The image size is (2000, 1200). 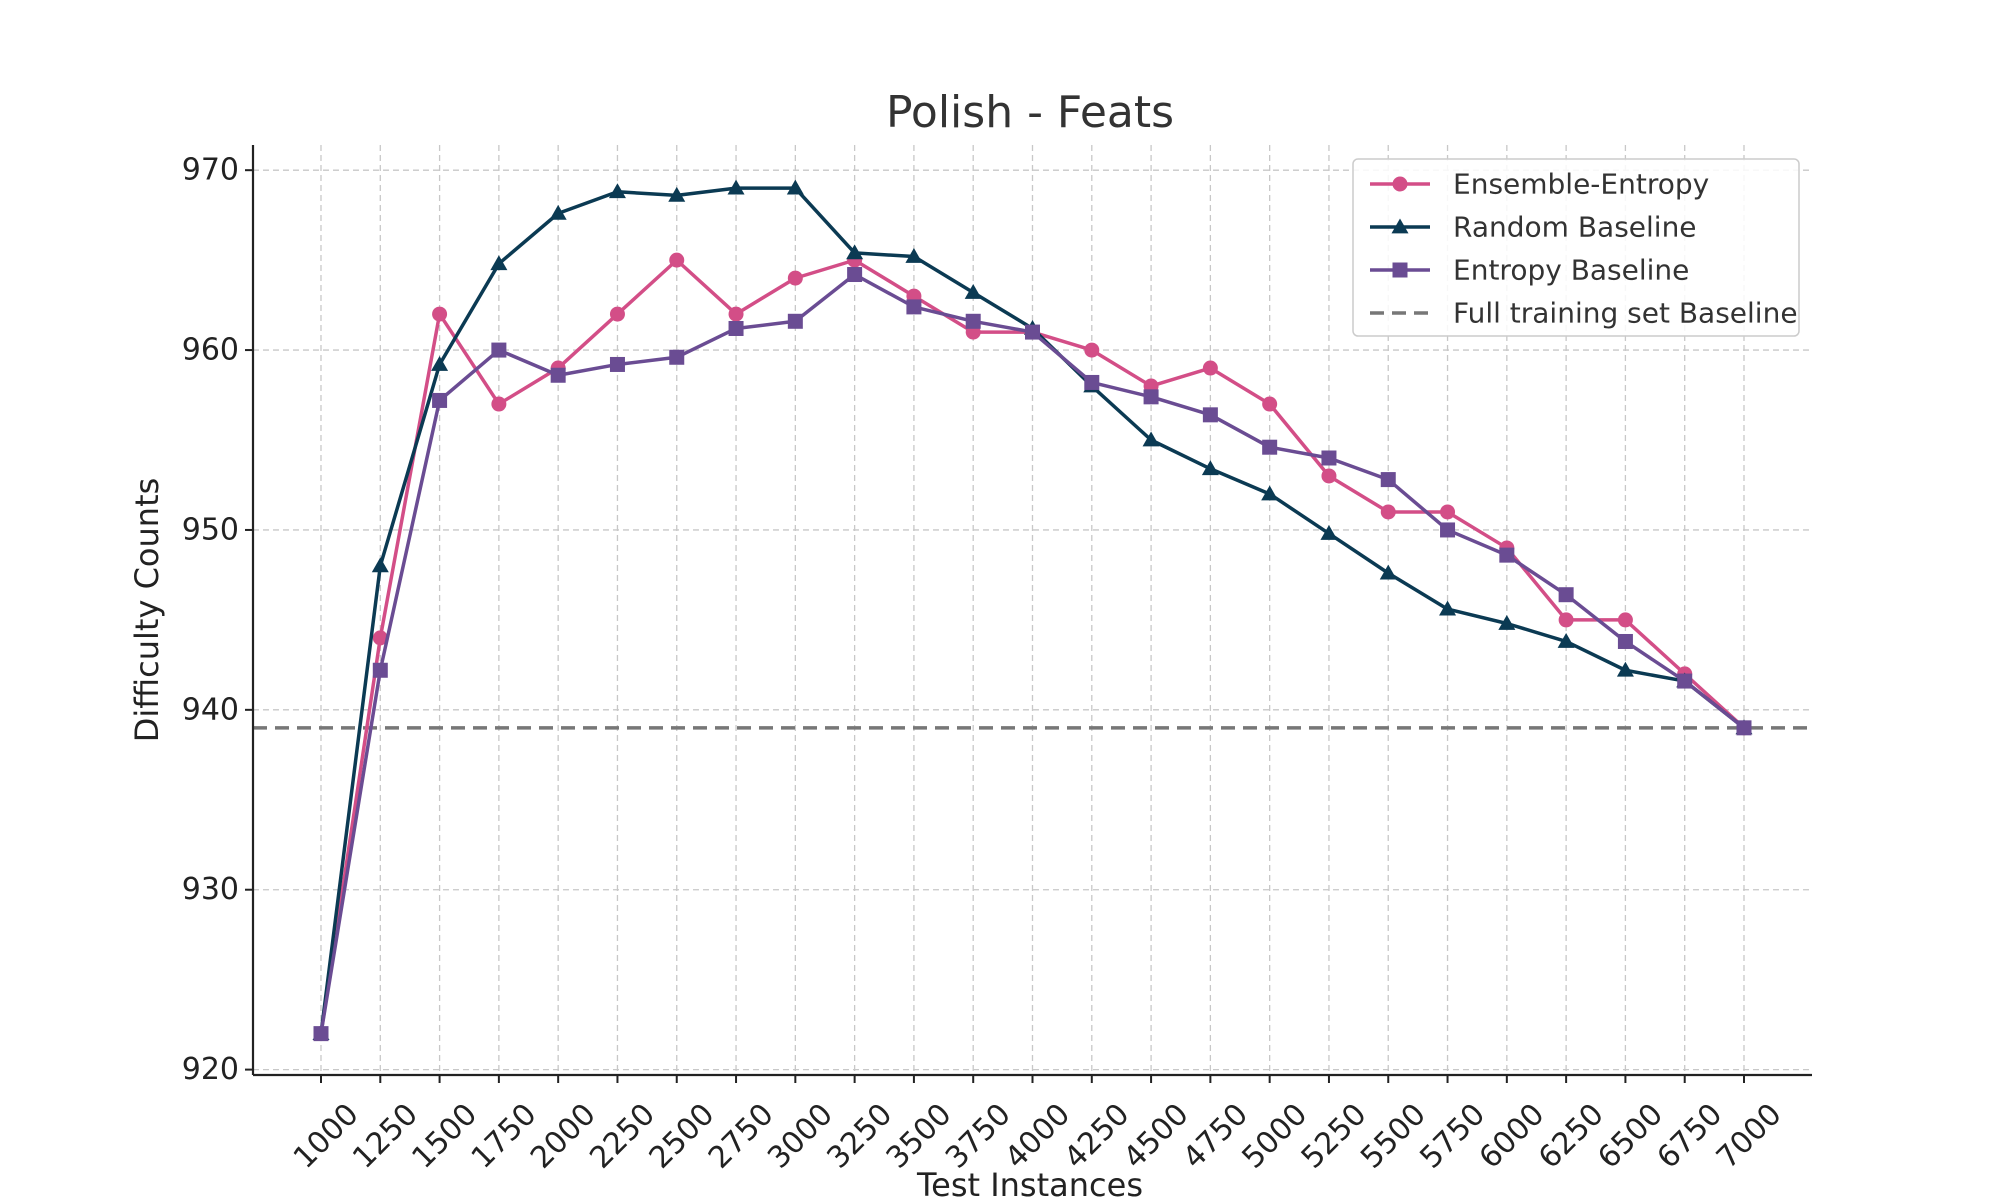 What do you see at coordinates (385, 1136) in the screenshot?
I see `x-tick-label: 1250` at bounding box center [385, 1136].